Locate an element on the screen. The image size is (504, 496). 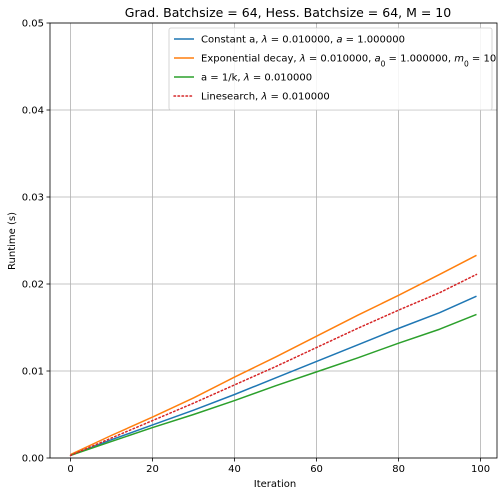
legend-label: Linesearch, λ = 0.010000 is located at coordinates (265, 97).